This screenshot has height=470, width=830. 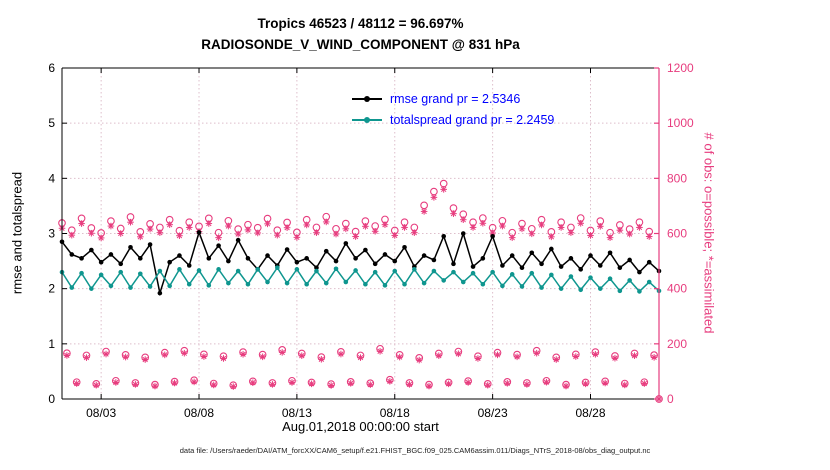 I want to click on left-axis-label: rmse and totalspread, so click(x=17, y=233).